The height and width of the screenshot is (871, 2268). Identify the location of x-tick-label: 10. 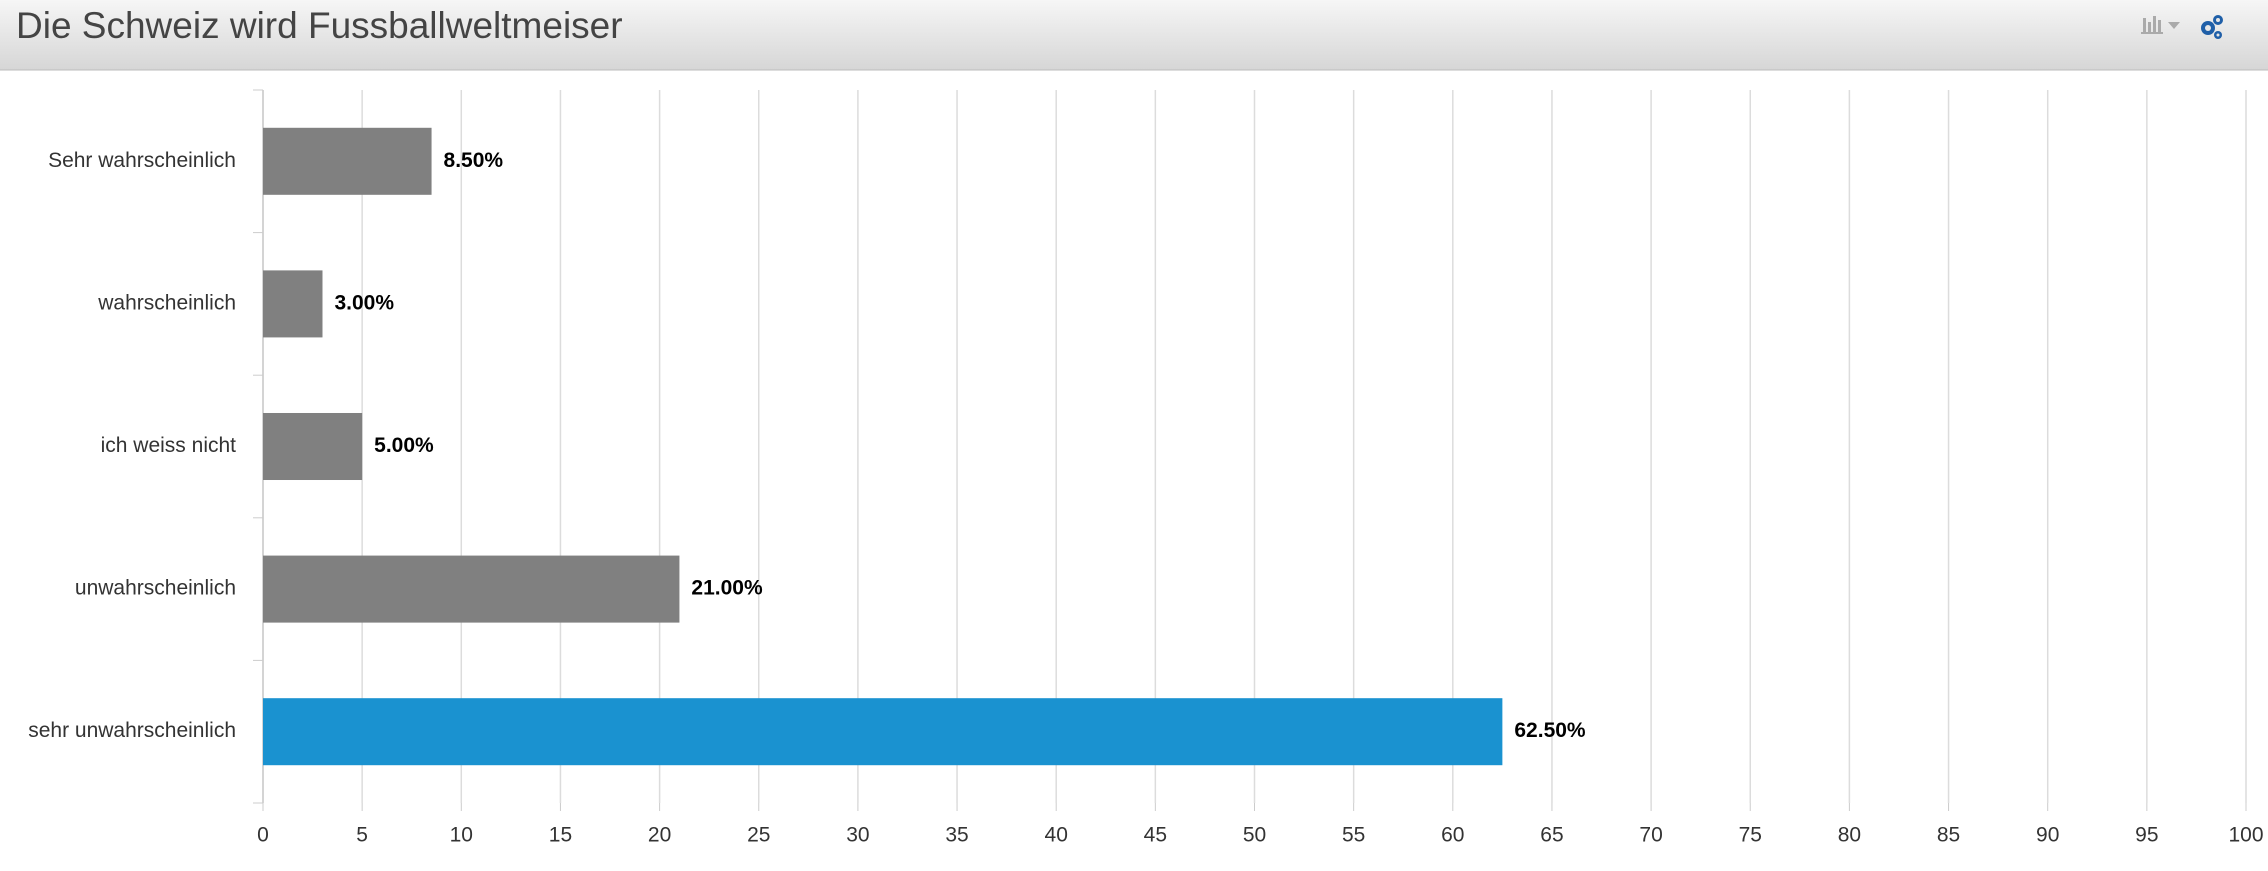
(461, 835).